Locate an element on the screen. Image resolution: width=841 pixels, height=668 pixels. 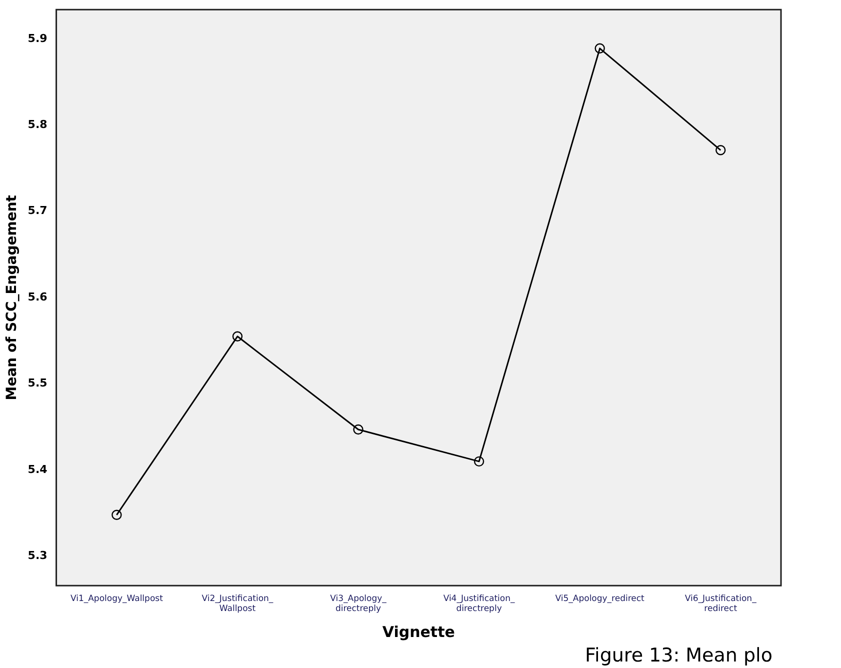
y-tick-label: 5.8 is located at coordinates (38, 125).